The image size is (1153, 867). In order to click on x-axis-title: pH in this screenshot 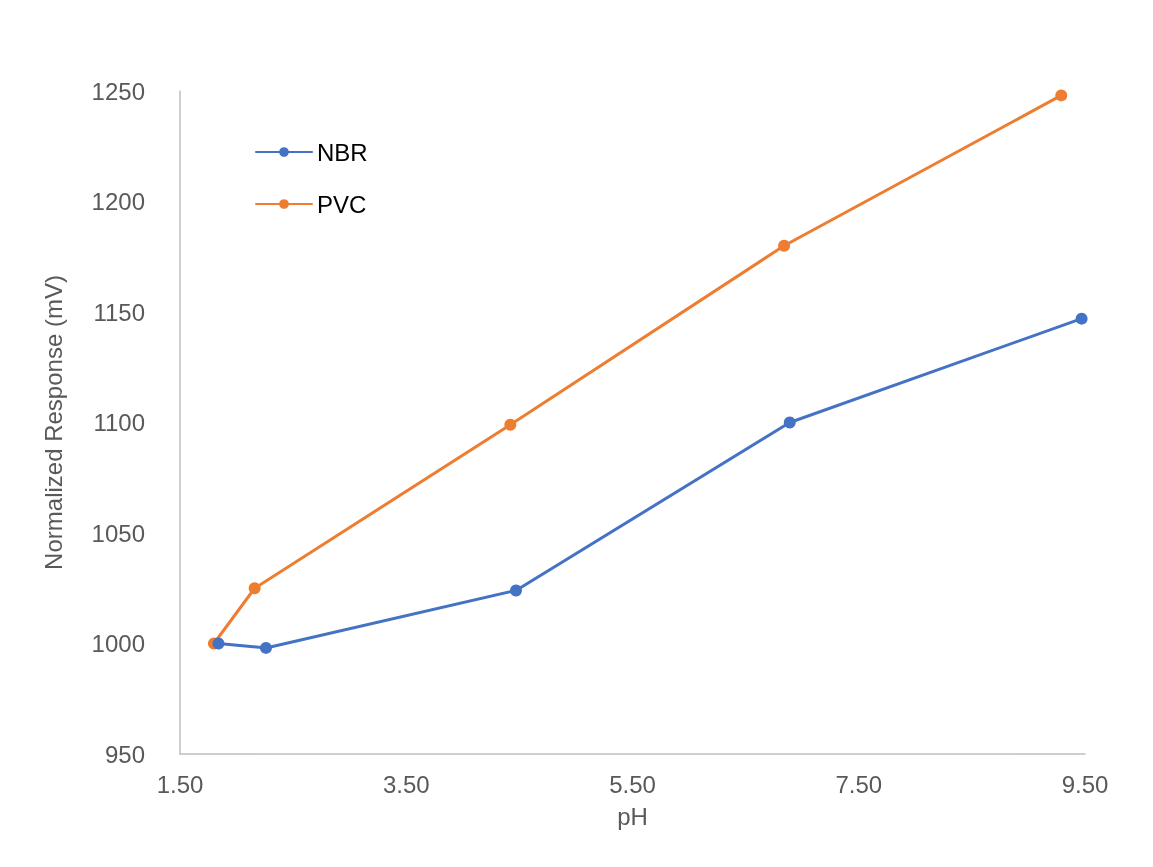, I will do `click(632, 816)`.